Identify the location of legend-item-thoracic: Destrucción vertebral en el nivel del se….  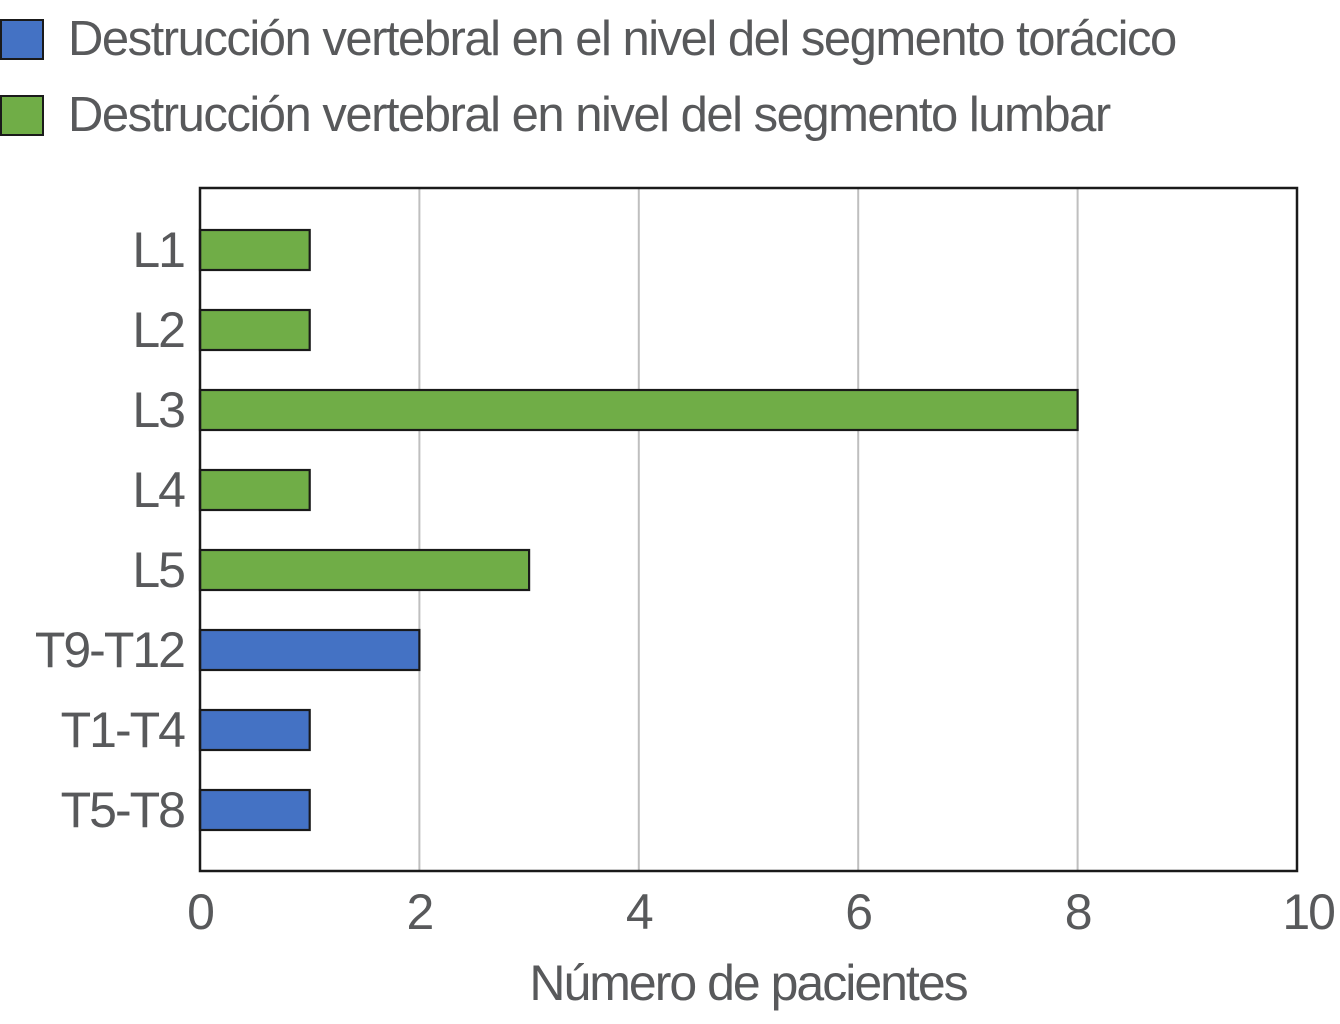
(588, 39).